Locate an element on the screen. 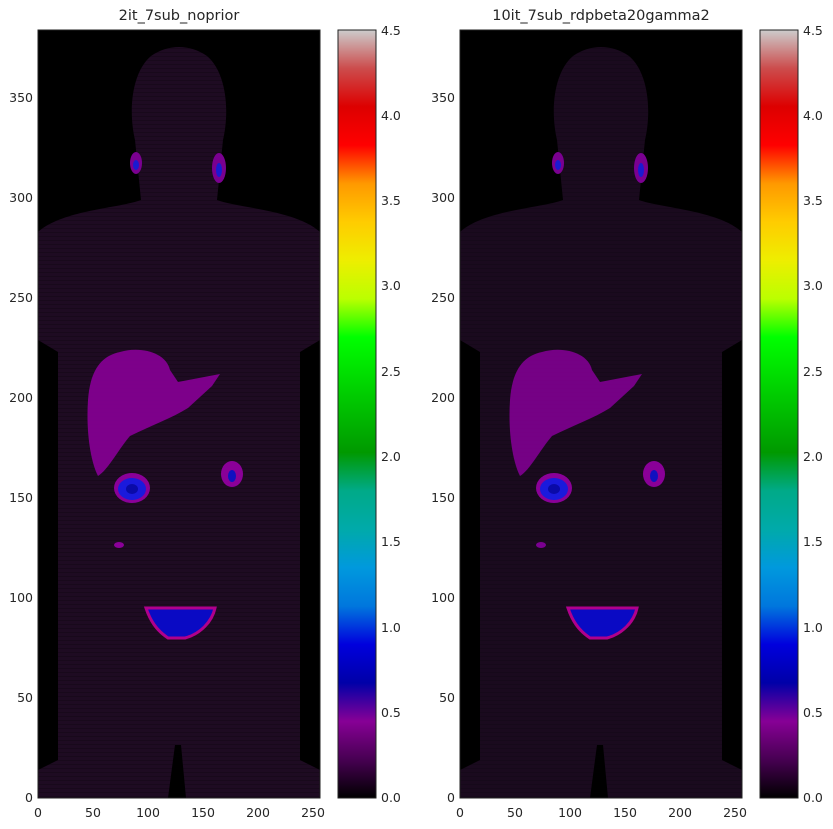  left-colorbar: 0.0 0.5 1.0 1.5 2.0 2.5 3.0 3.5 4.0 4.5 is located at coordinates (369, 414).